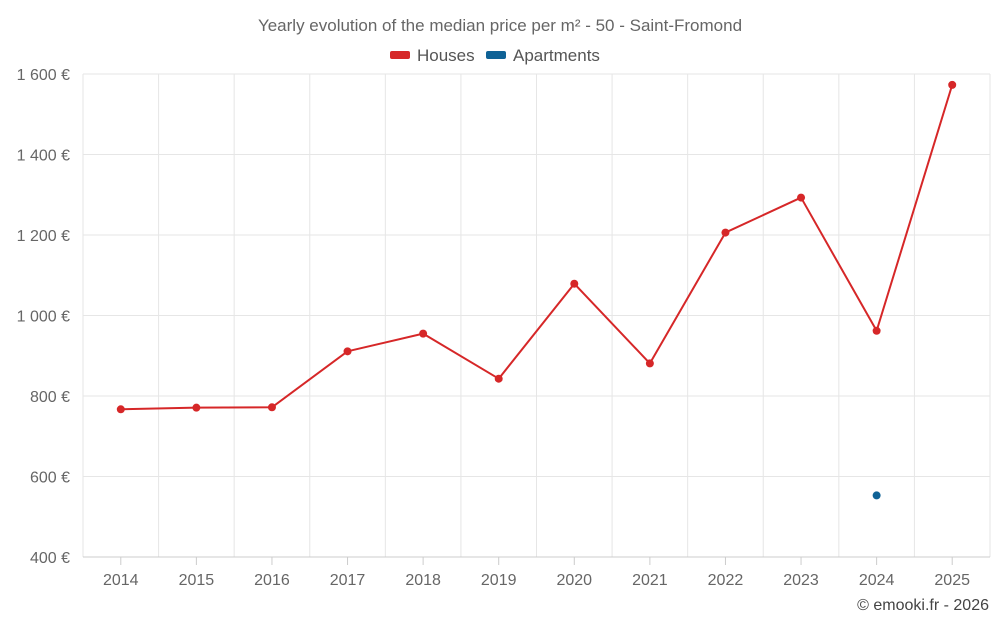 This screenshot has height=625, width=1000. What do you see at coordinates (726, 580) in the screenshot?
I see `x-tick-label: 2022` at bounding box center [726, 580].